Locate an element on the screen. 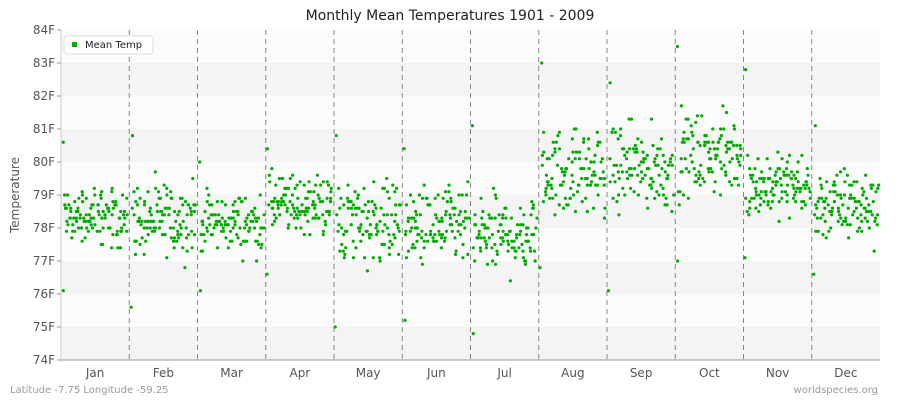  y-axis-label: Temperature is located at coordinates (15, 195).